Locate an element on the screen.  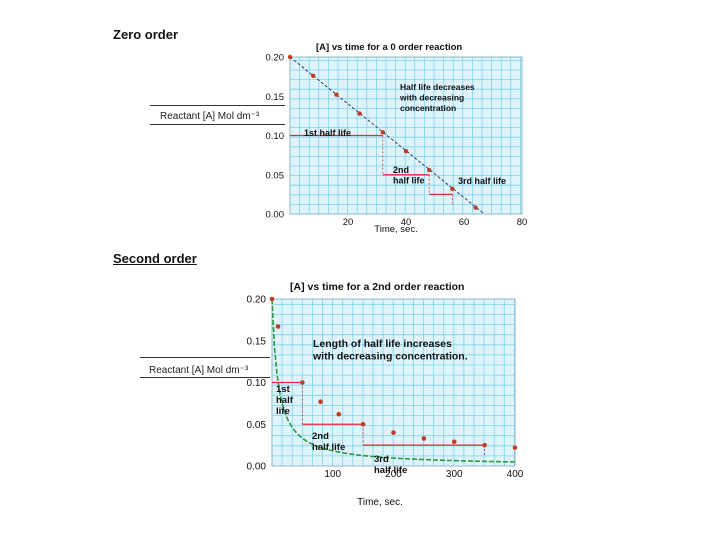
y-axis-label-zero: Reactant [A] Mol dm⁻³ is located at coordinates (210, 116).